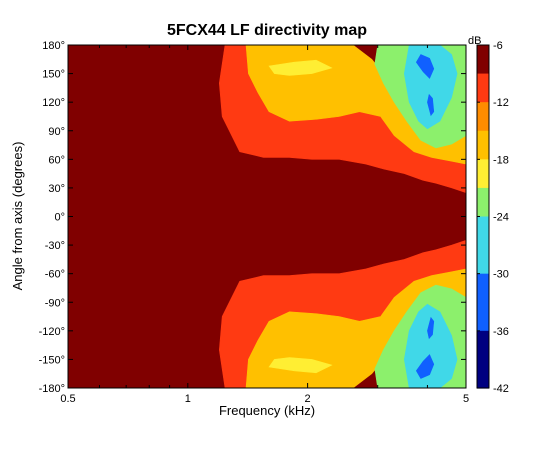 This screenshot has width=550, height=450. I want to click on colorbar-tick-label: -18, so click(501, 160).